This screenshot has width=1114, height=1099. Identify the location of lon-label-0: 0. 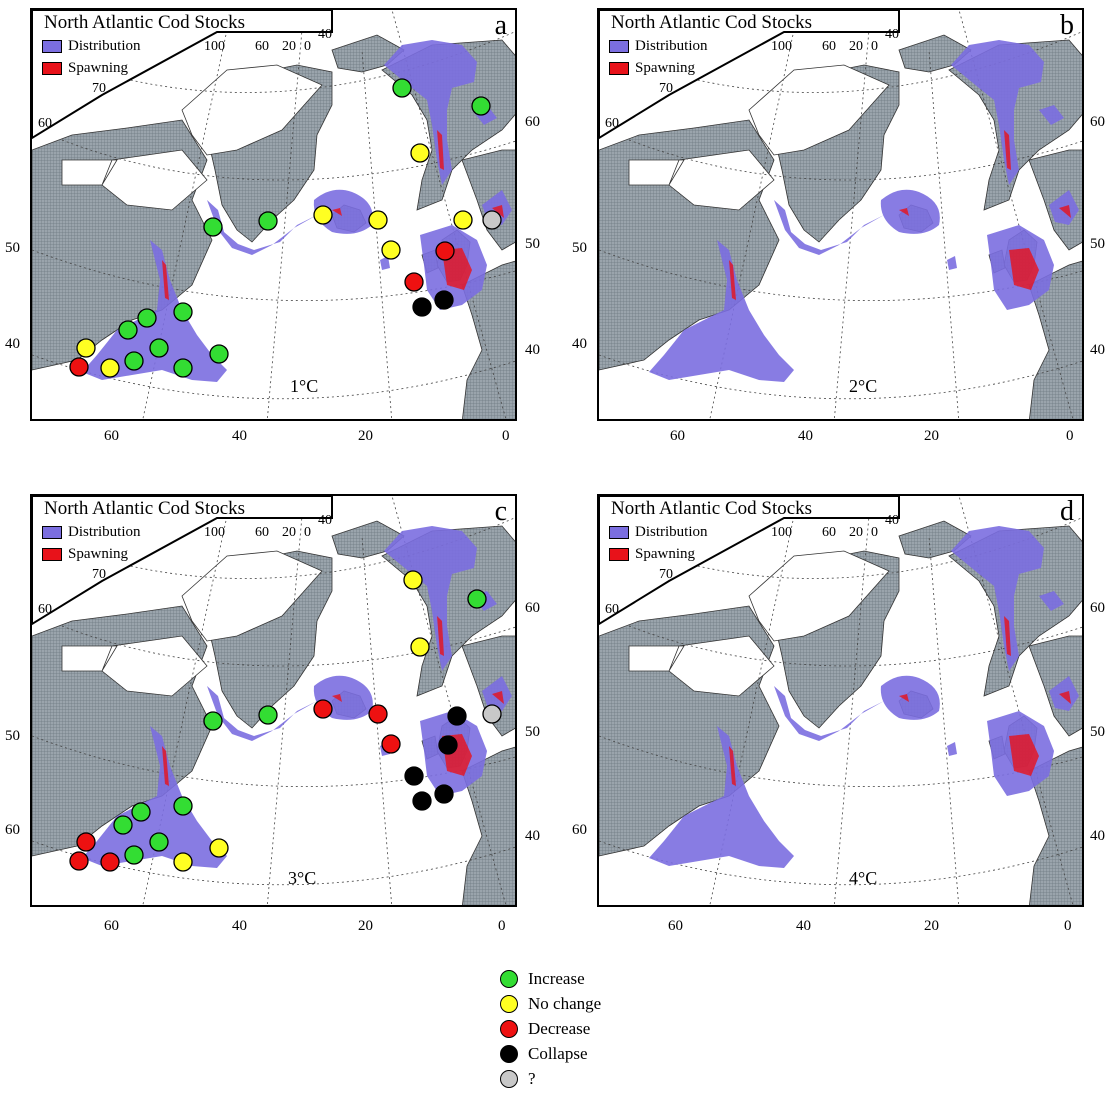
(1068, 926).